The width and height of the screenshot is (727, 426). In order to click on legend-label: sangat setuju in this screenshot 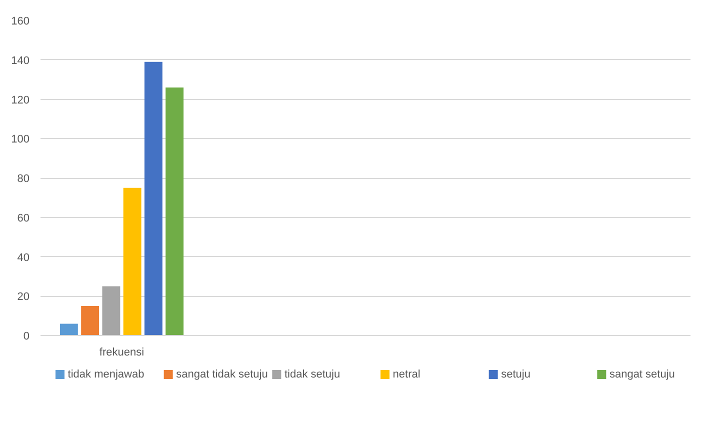, I will do `click(642, 374)`.